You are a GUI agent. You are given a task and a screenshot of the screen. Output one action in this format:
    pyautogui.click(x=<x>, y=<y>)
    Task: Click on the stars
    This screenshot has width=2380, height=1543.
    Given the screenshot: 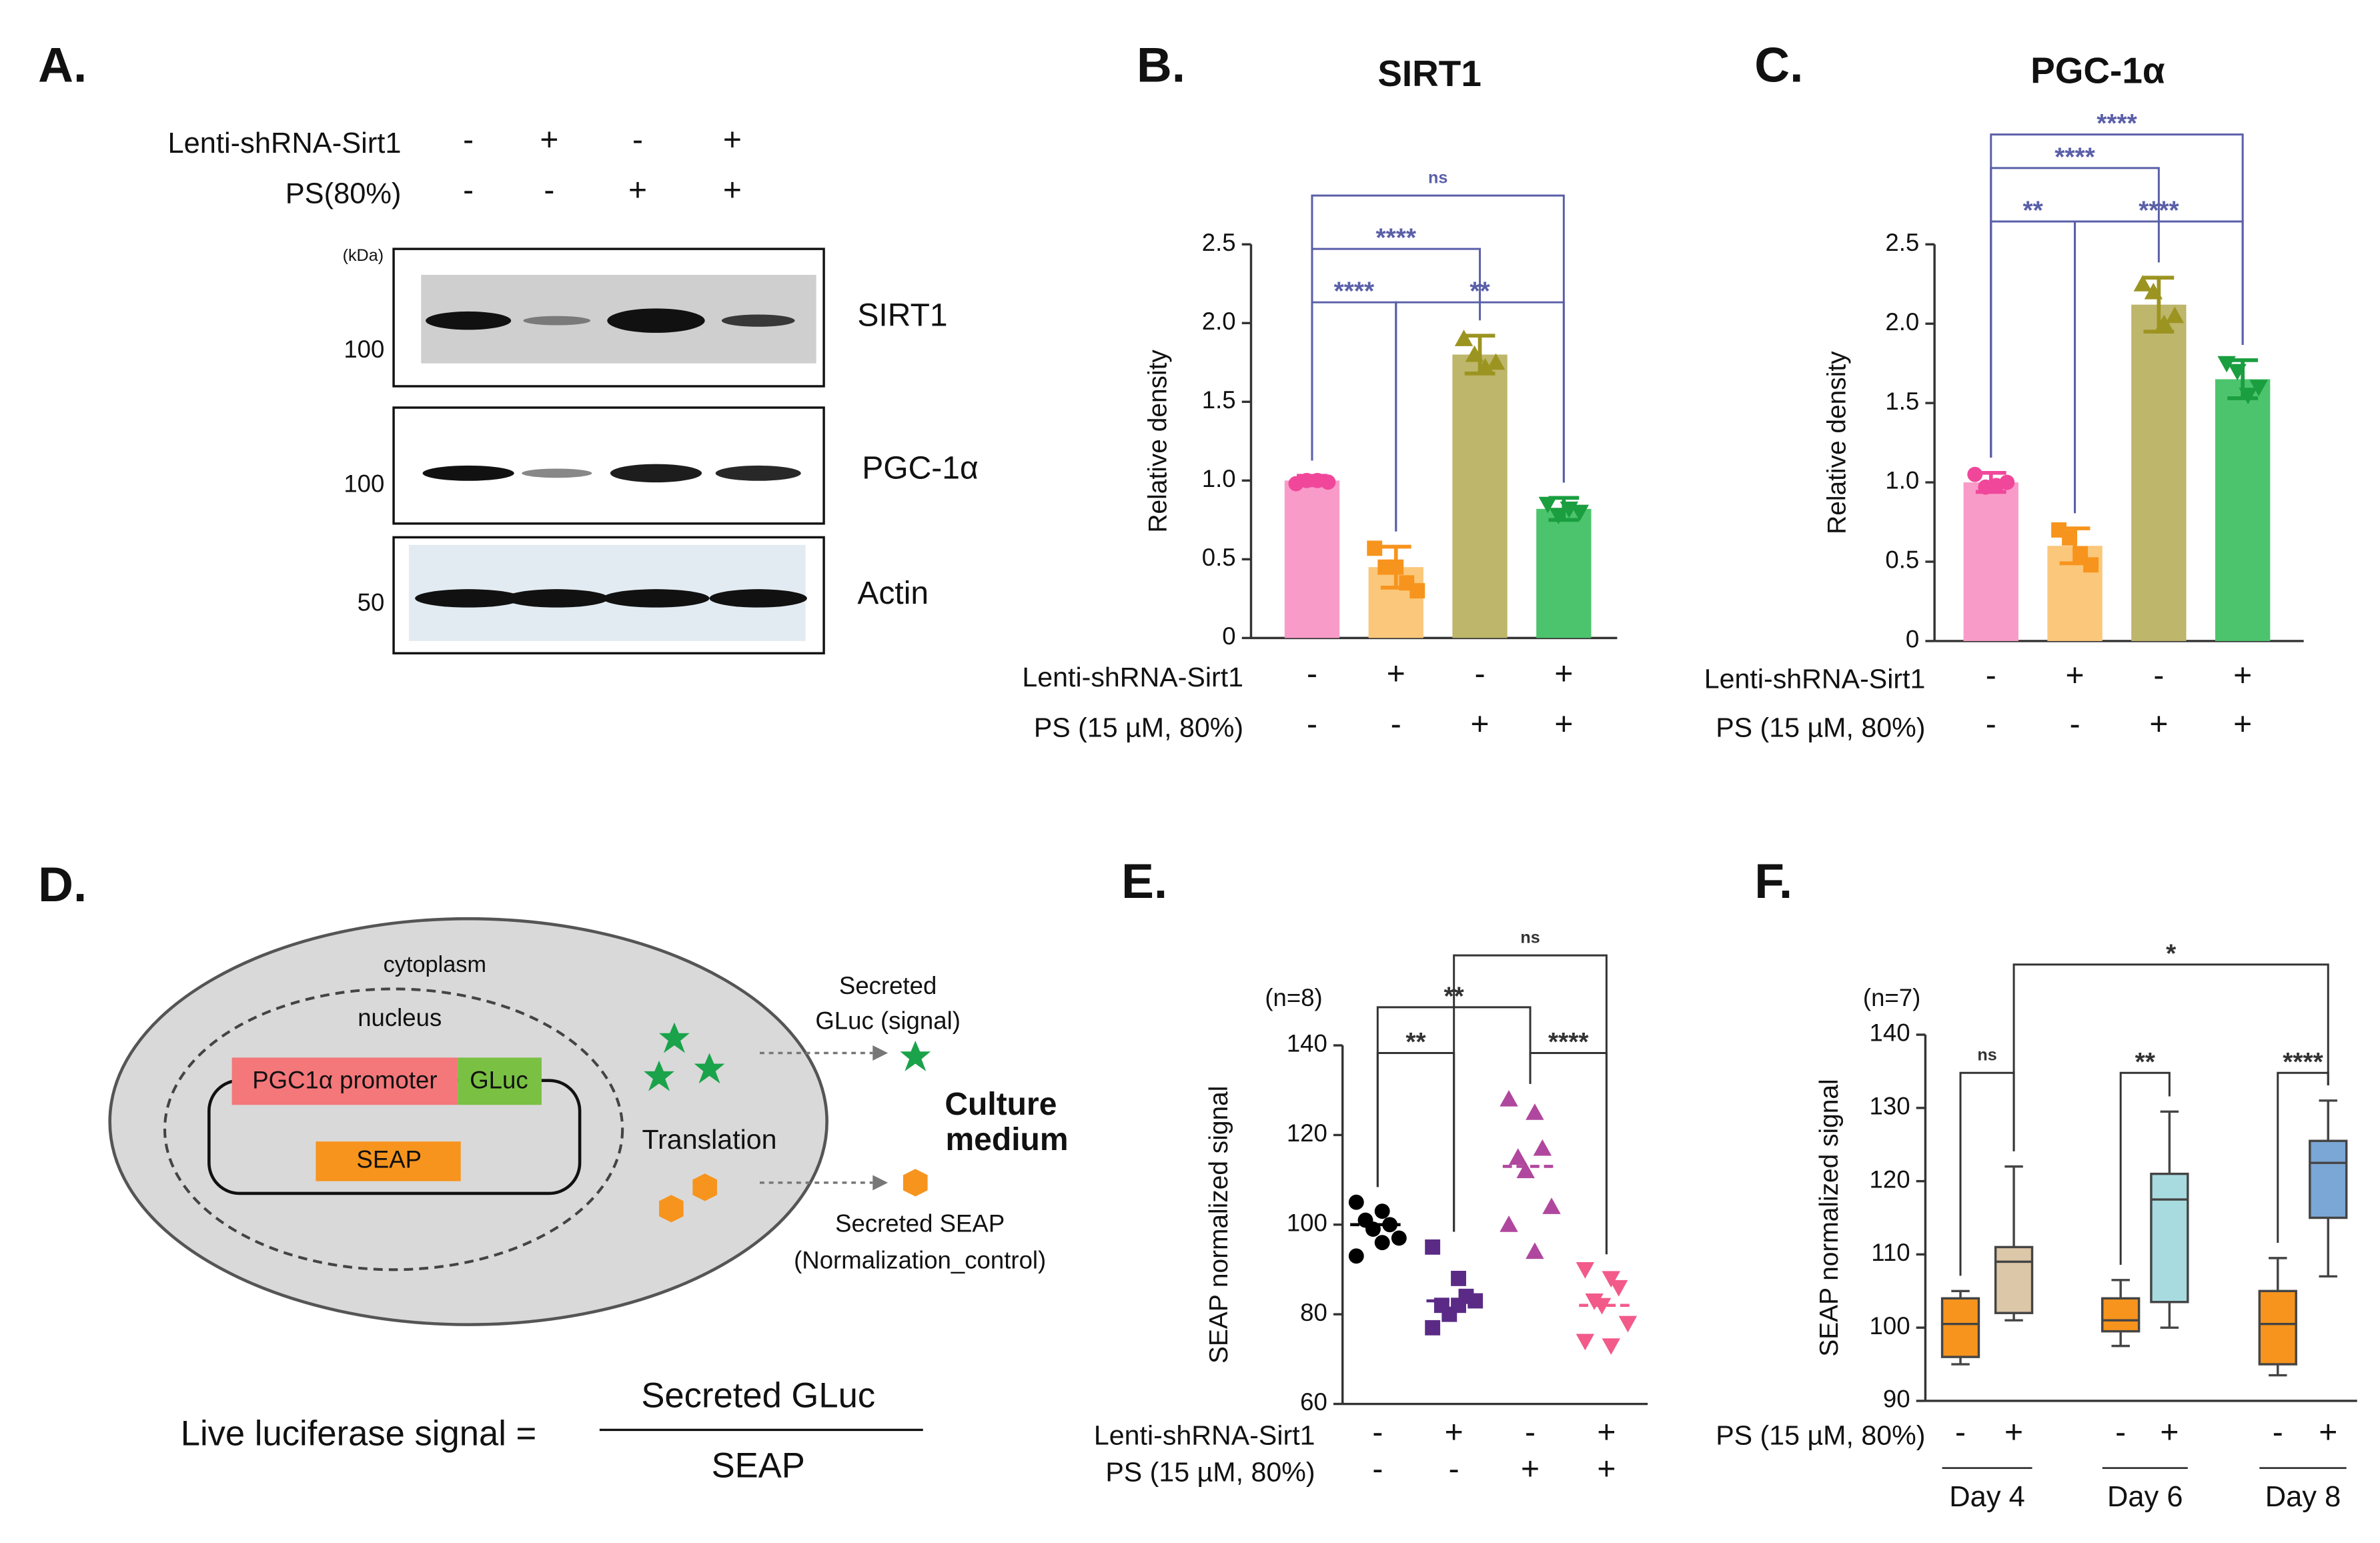 What is the action you would take?
    pyautogui.click(x=787, y=1056)
    